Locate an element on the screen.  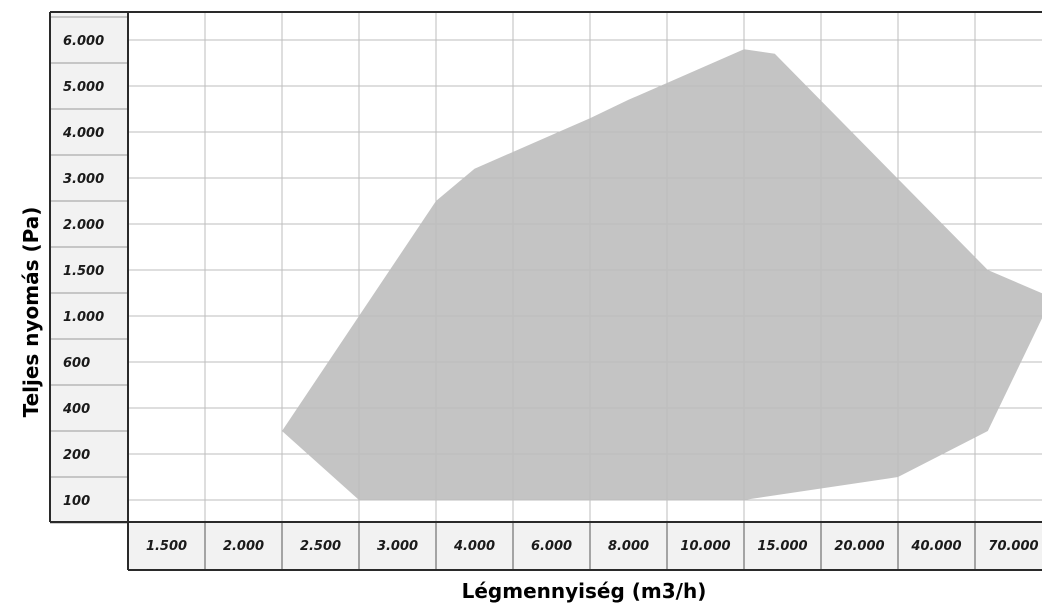
y-tick-label: 200 is located at coordinates (76, 455).